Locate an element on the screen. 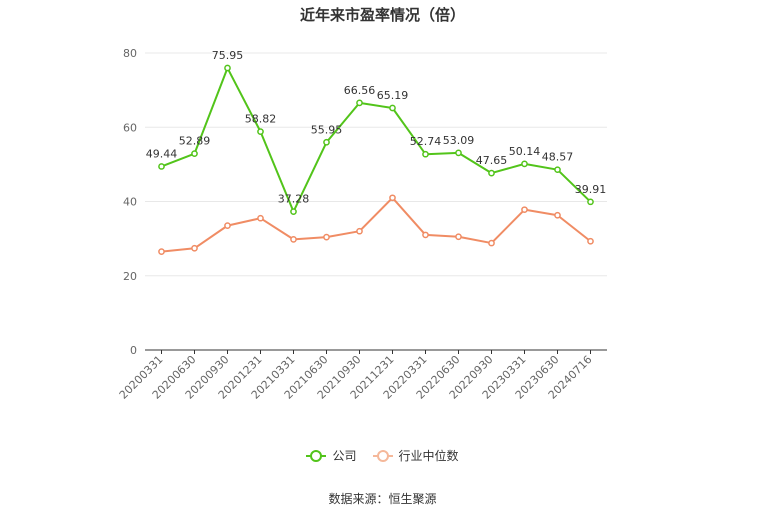 Image resolution: width=765 pixels, height=517 pixels. data-source: 数据来源：恒生聚源 is located at coordinates (382, 499).